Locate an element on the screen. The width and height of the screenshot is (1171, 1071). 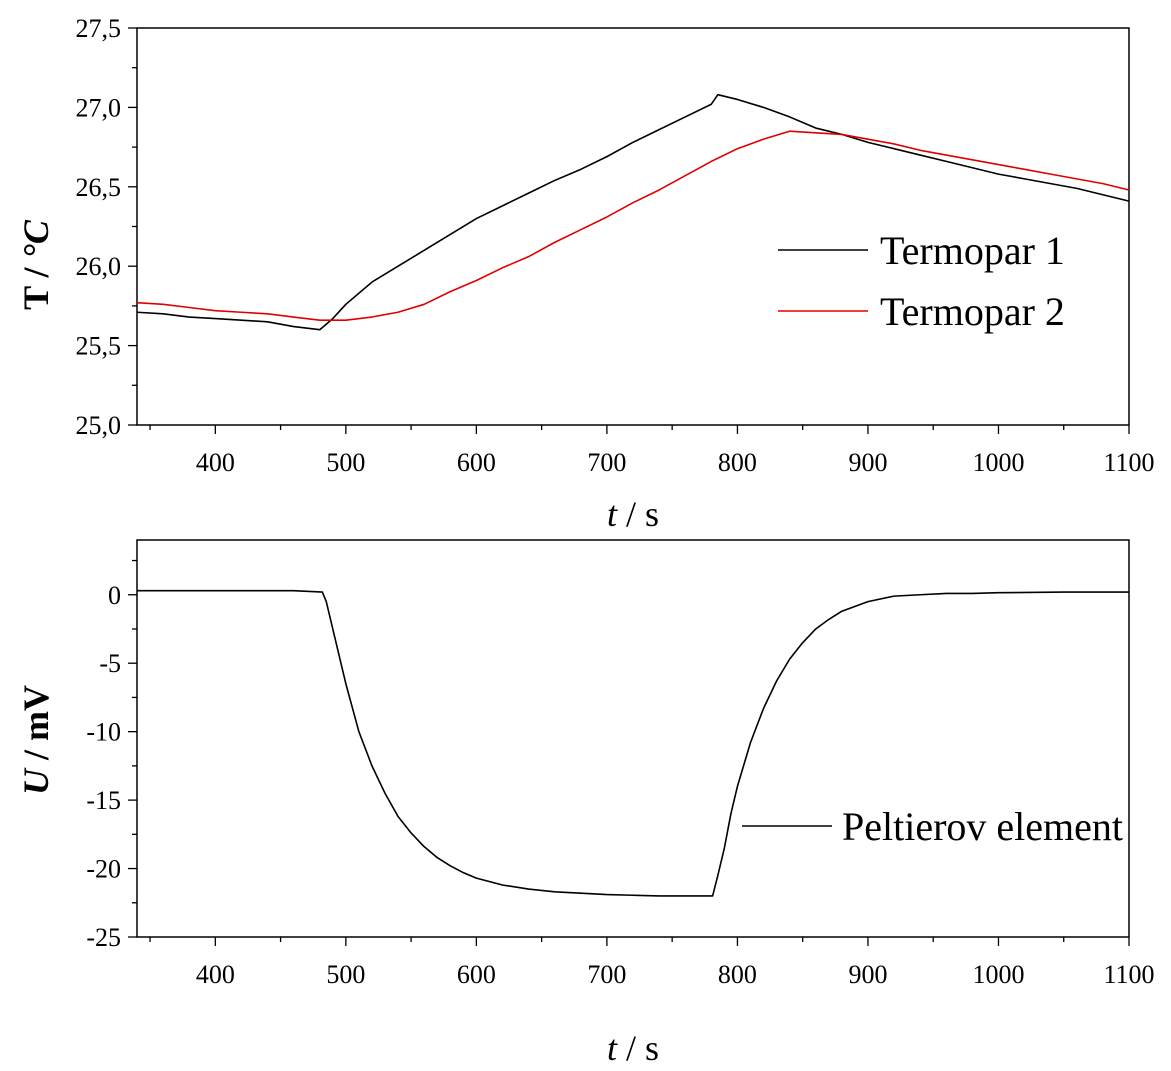
legend-label: Termopar 2 is located at coordinates (972, 311).